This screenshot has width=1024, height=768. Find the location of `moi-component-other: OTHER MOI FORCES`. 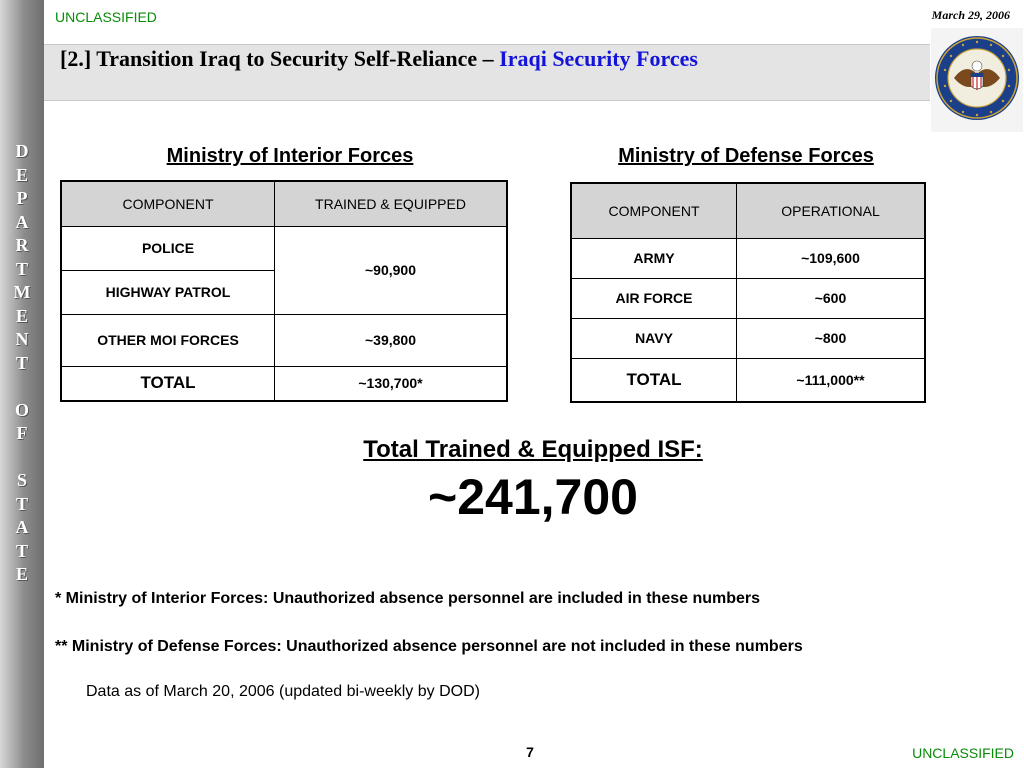

moi-component-other: OTHER MOI FORCES is located at coordinates (167, 340).